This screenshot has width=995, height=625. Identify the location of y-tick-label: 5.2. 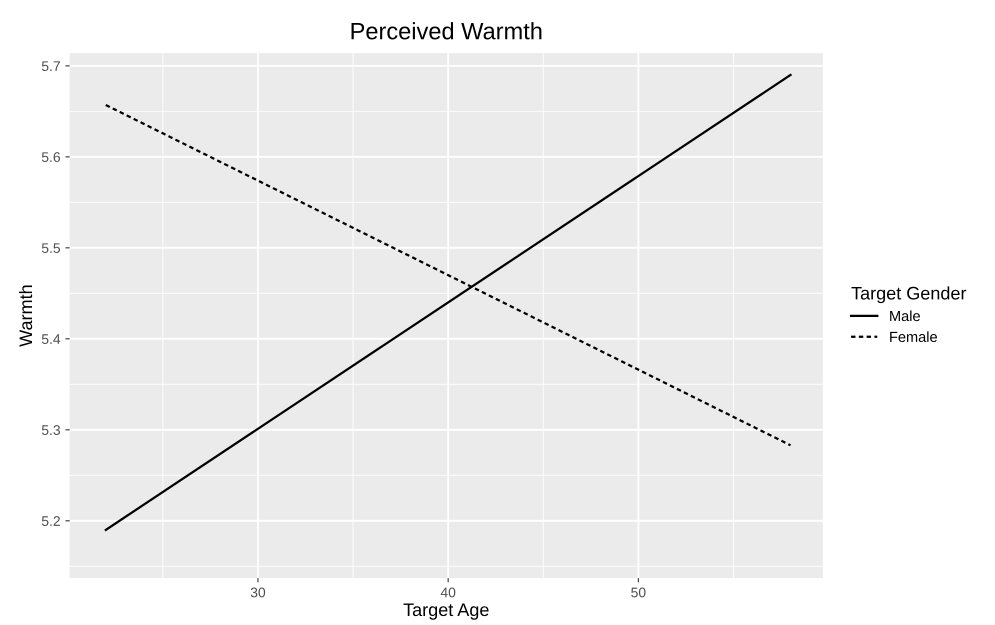
(51, 521).